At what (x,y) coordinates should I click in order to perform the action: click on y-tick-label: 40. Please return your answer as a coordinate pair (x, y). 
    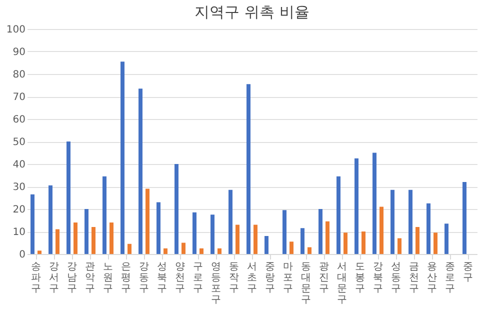
    Looking at the image, I should click on (19, 165).